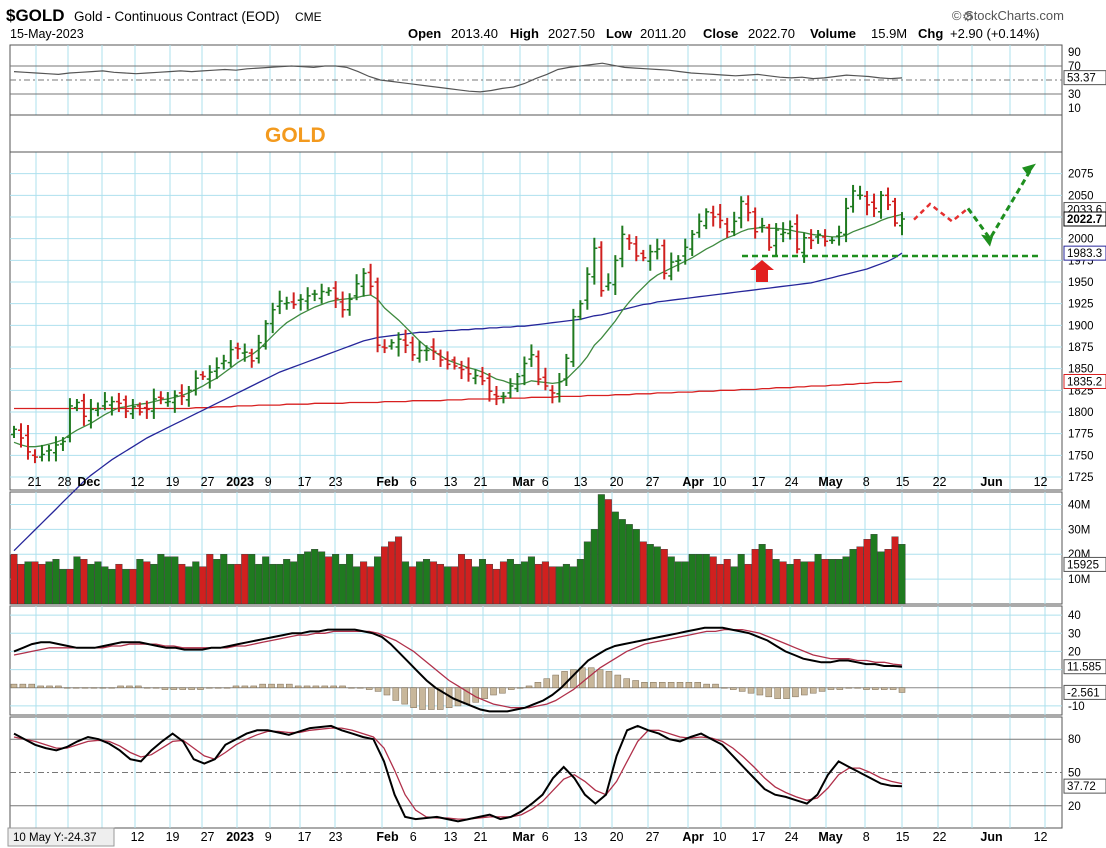 This screenshot has height=848, width=1106. I want to click on macd-tick-0: 40, so click(1074, 616).